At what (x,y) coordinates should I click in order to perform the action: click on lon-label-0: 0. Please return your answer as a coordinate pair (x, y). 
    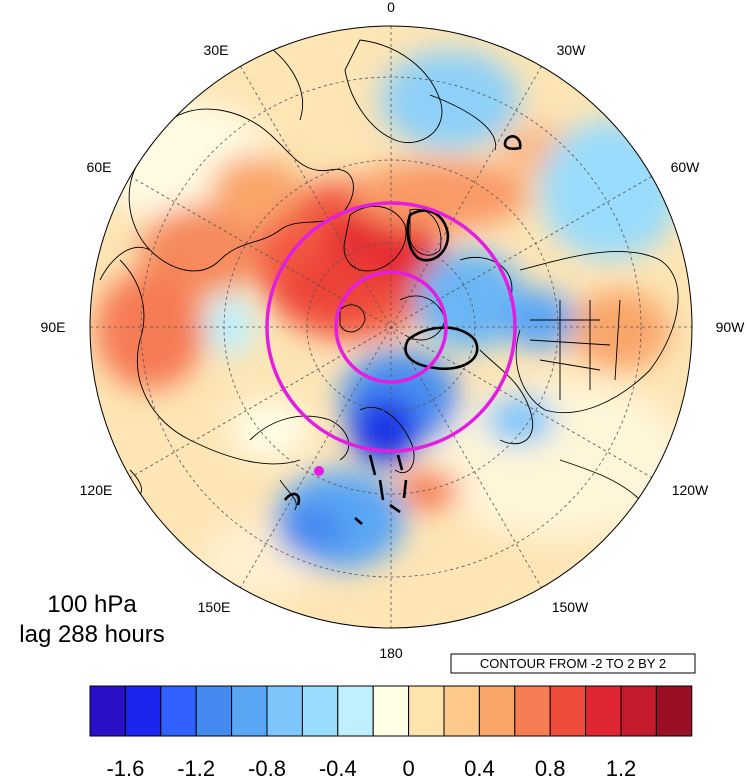
    Looking at the image, I should click on (391, 7).